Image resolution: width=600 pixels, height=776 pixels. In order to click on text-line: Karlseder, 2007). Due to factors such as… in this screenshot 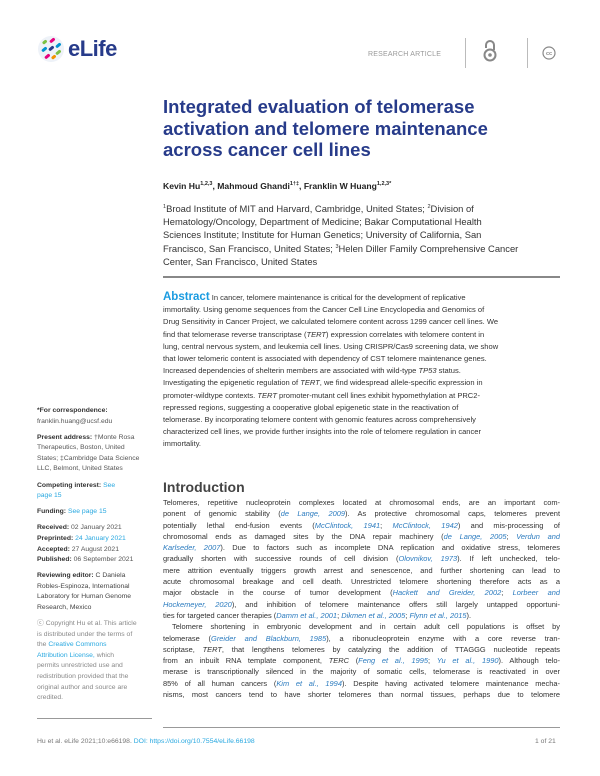, I will do `click(361, 547)`.